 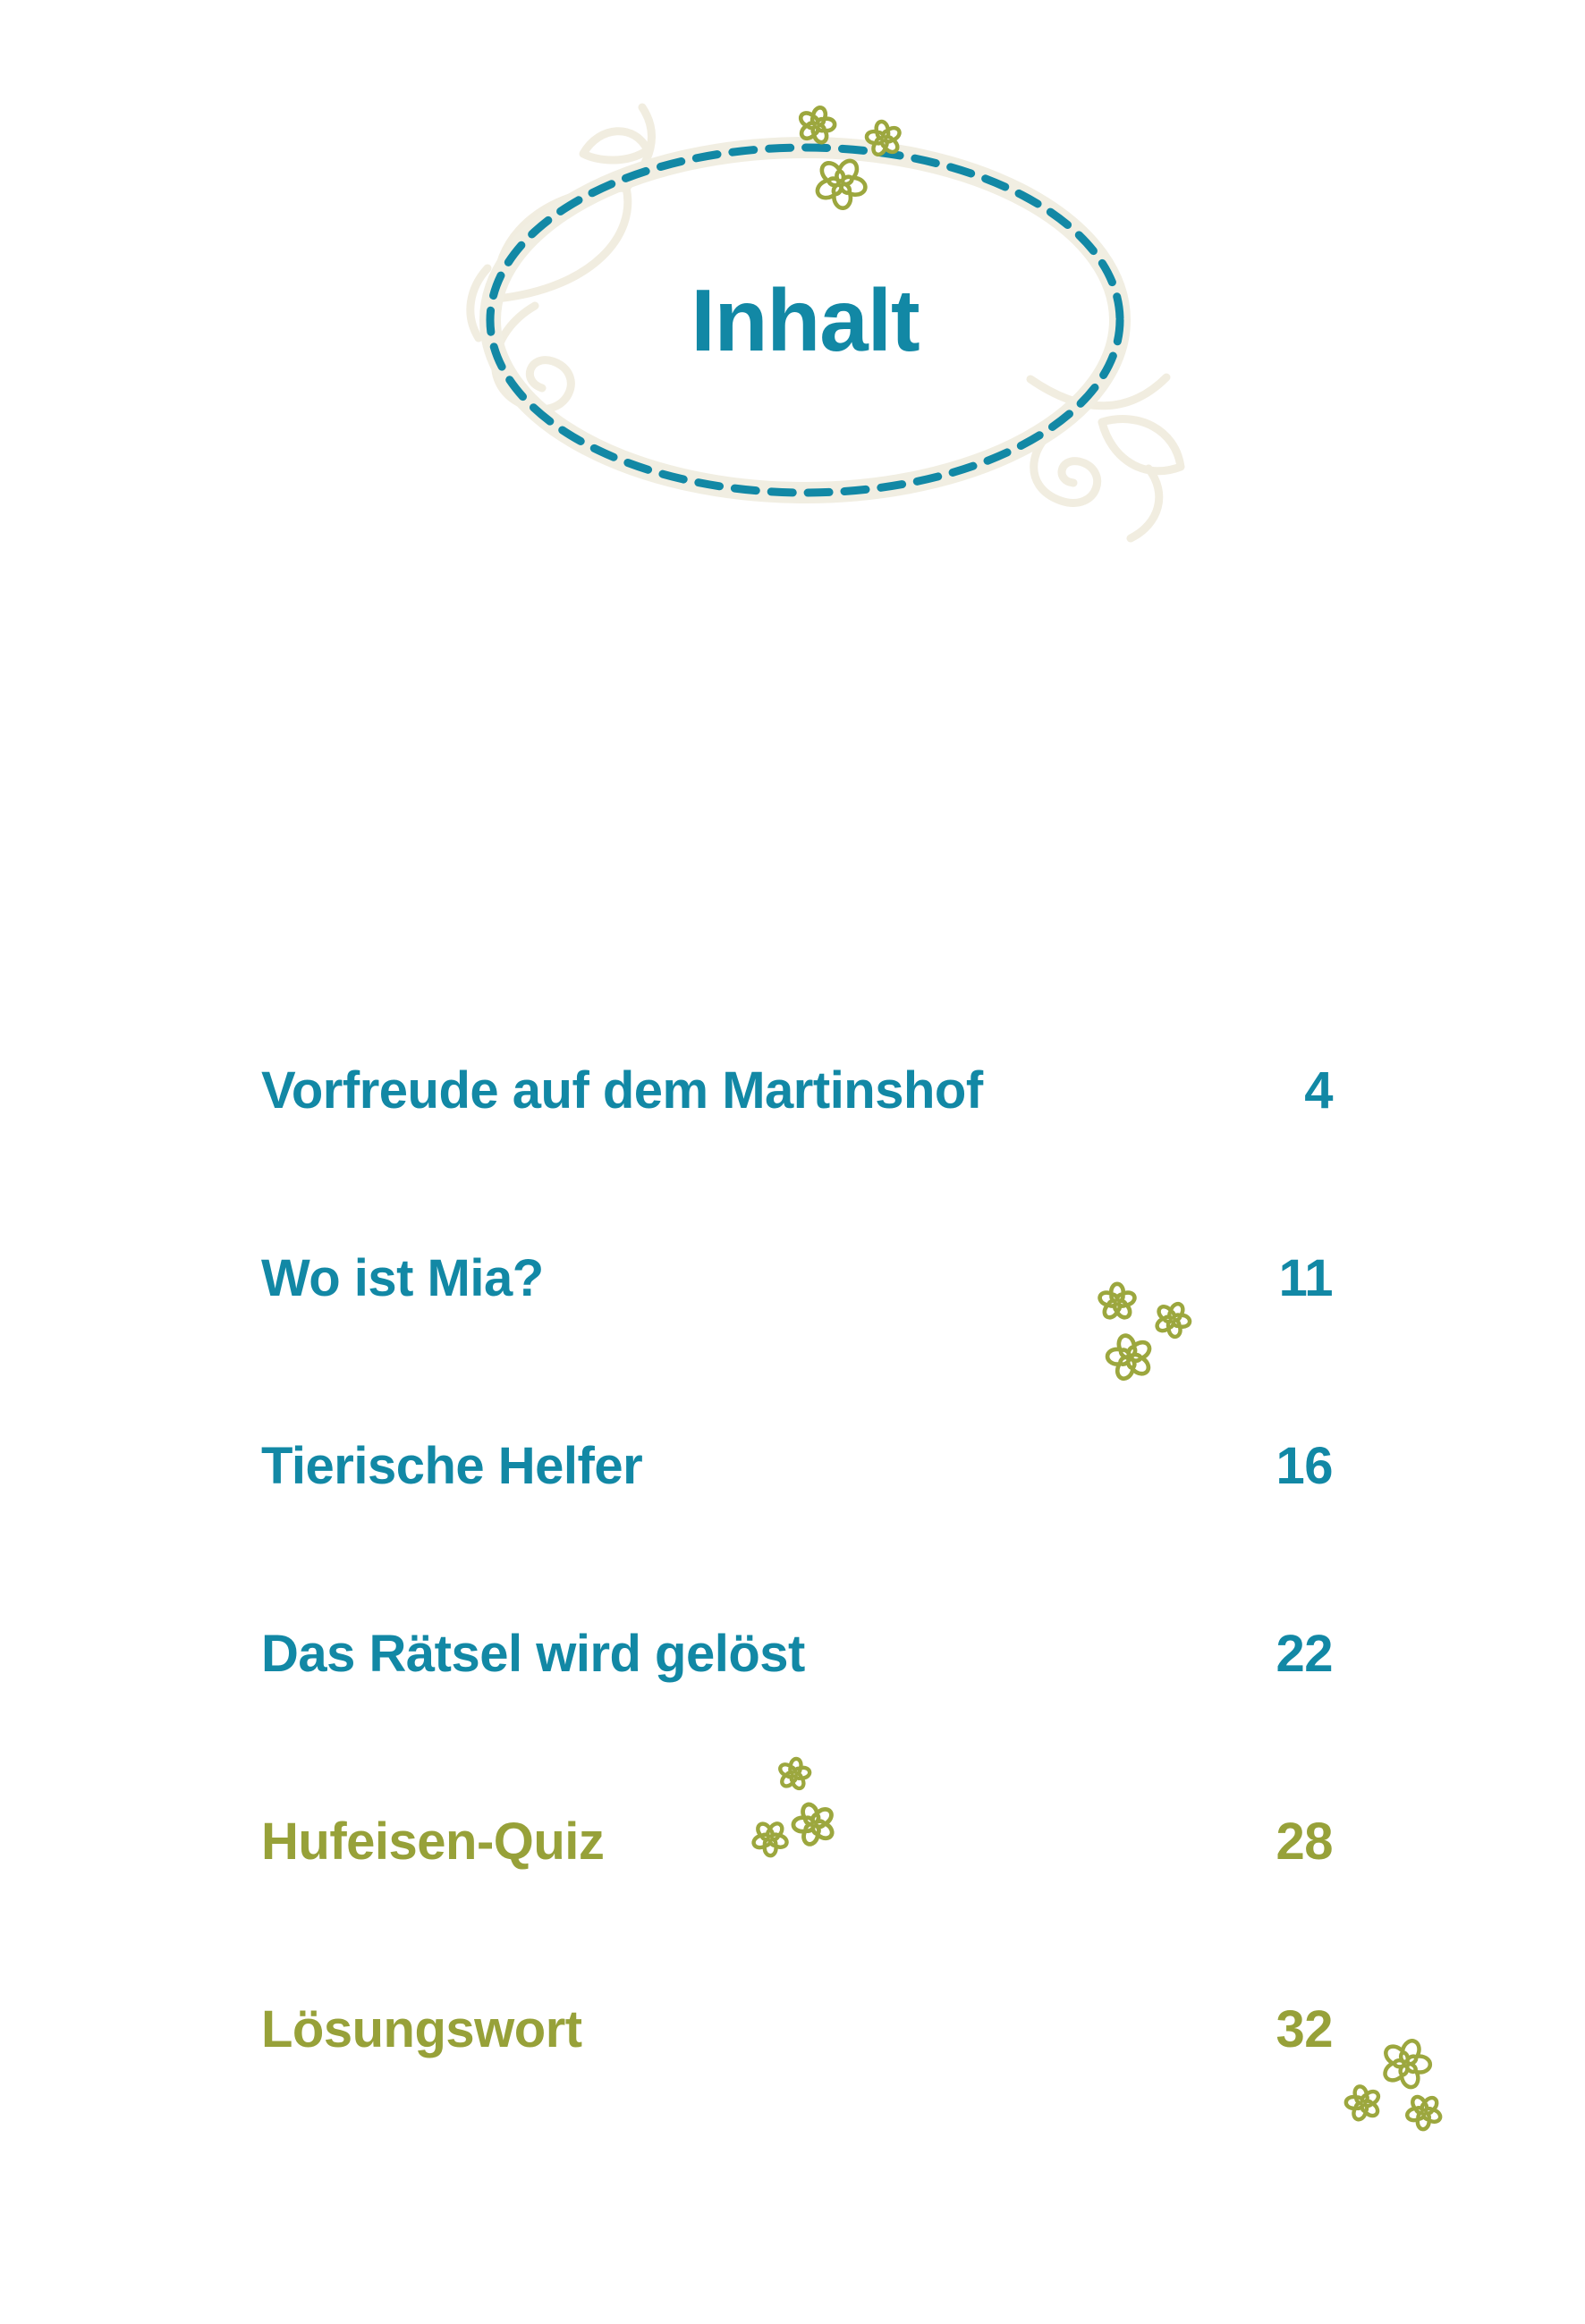 What do you see at coordinates (797, 1843) in the screenshot?
I see `toc-entry: Hufeisen-Quiz 28` at bounding box center [797, 1843].